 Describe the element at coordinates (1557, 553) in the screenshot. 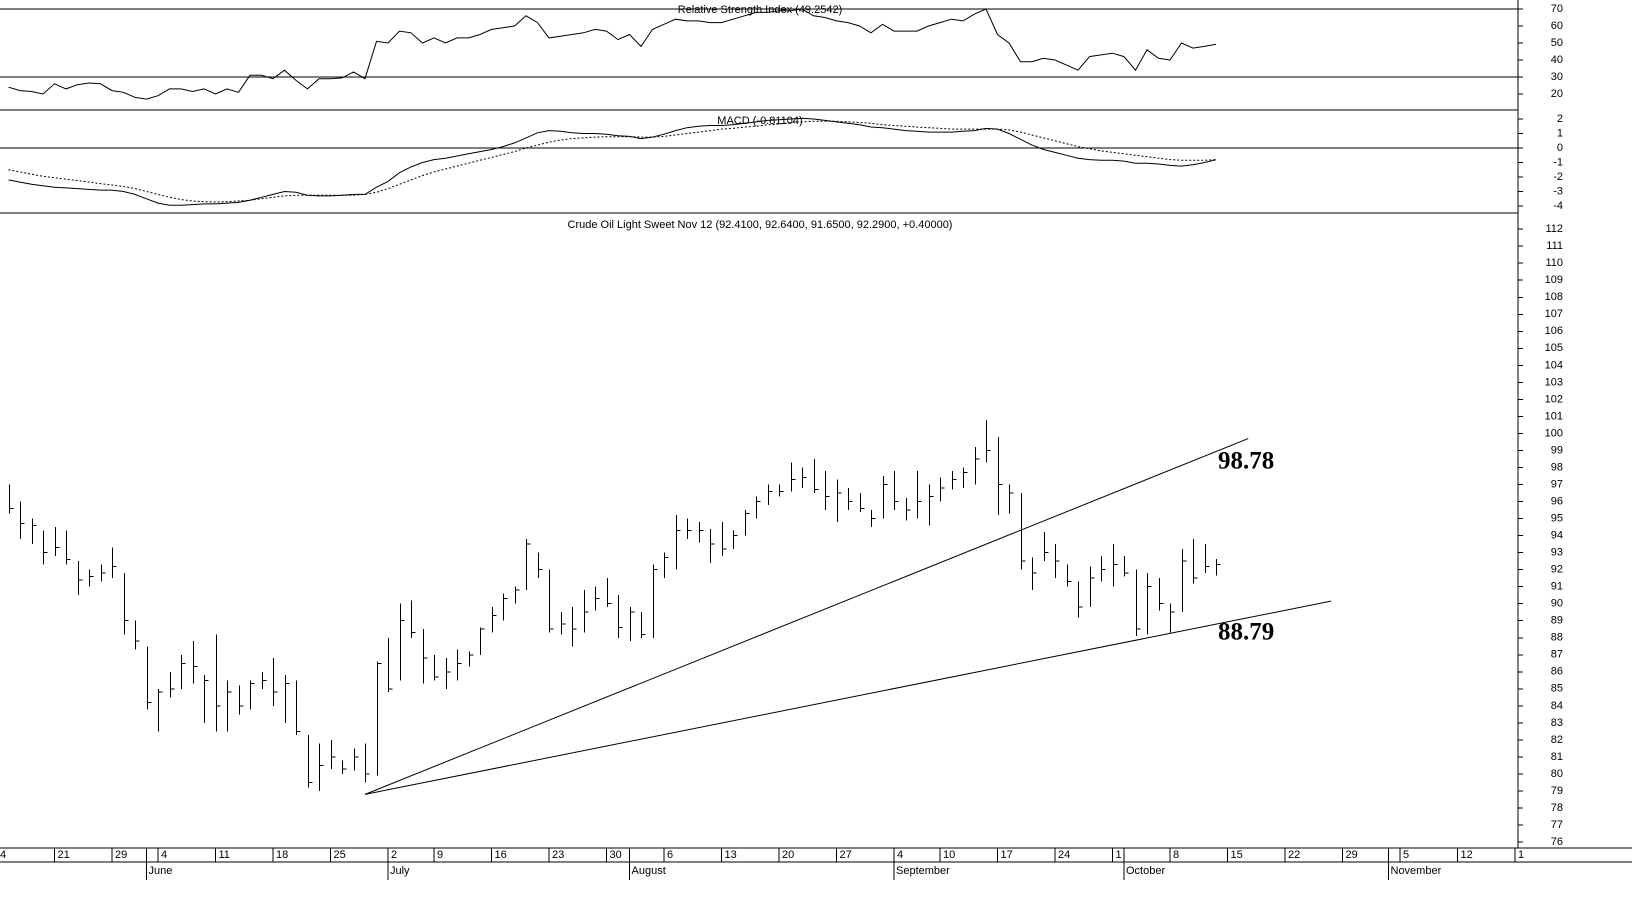

I see `y-tick-label: 93` at that location.